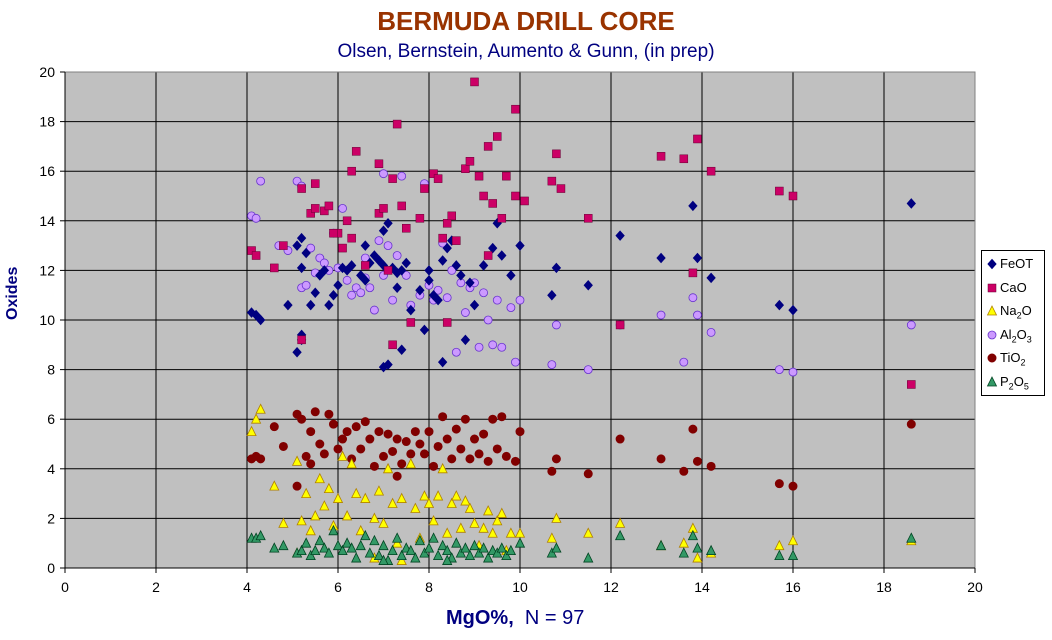 This screenshot has width=1052, height=640. I want to click on y-tick-label: 8, so click(51, 370).